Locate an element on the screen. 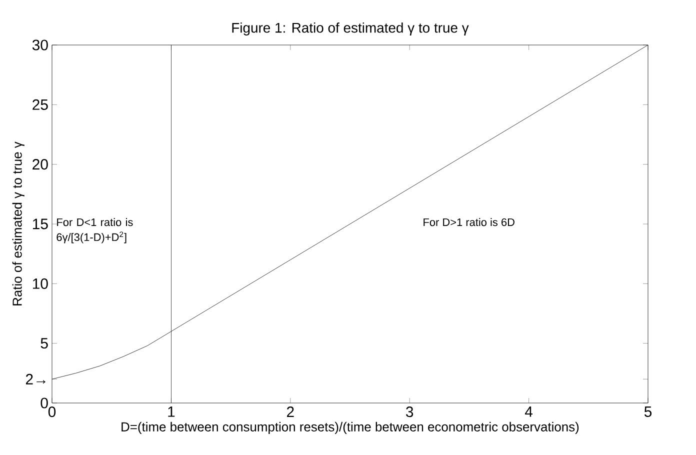 Image resolution: width=696 pixels, height=455 pixels. x-tick-label: 3 is located at coordinates (410, 412).